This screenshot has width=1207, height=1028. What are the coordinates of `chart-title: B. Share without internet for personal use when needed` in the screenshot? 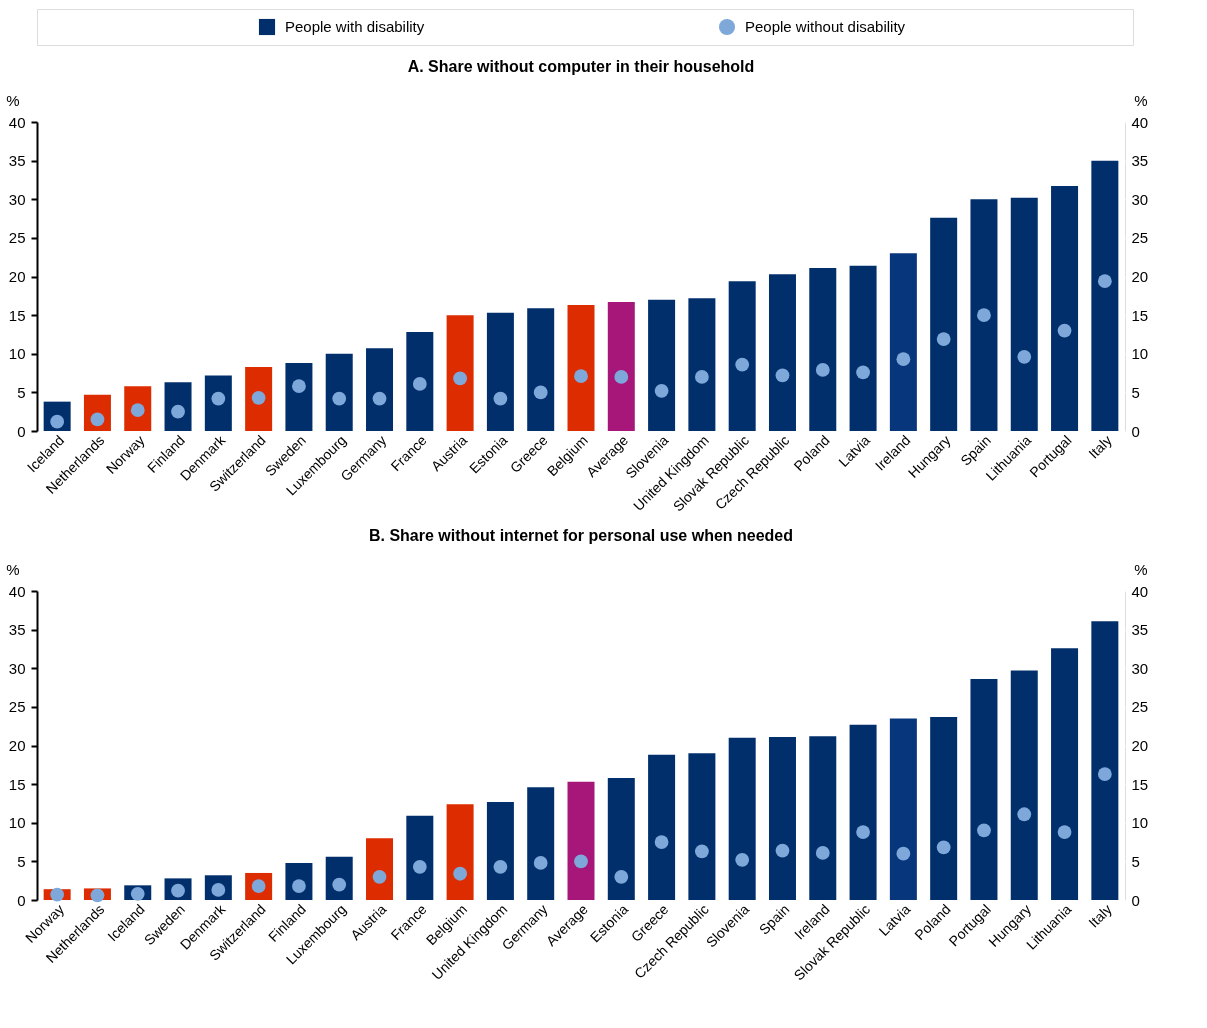 It's located at (581, 535).